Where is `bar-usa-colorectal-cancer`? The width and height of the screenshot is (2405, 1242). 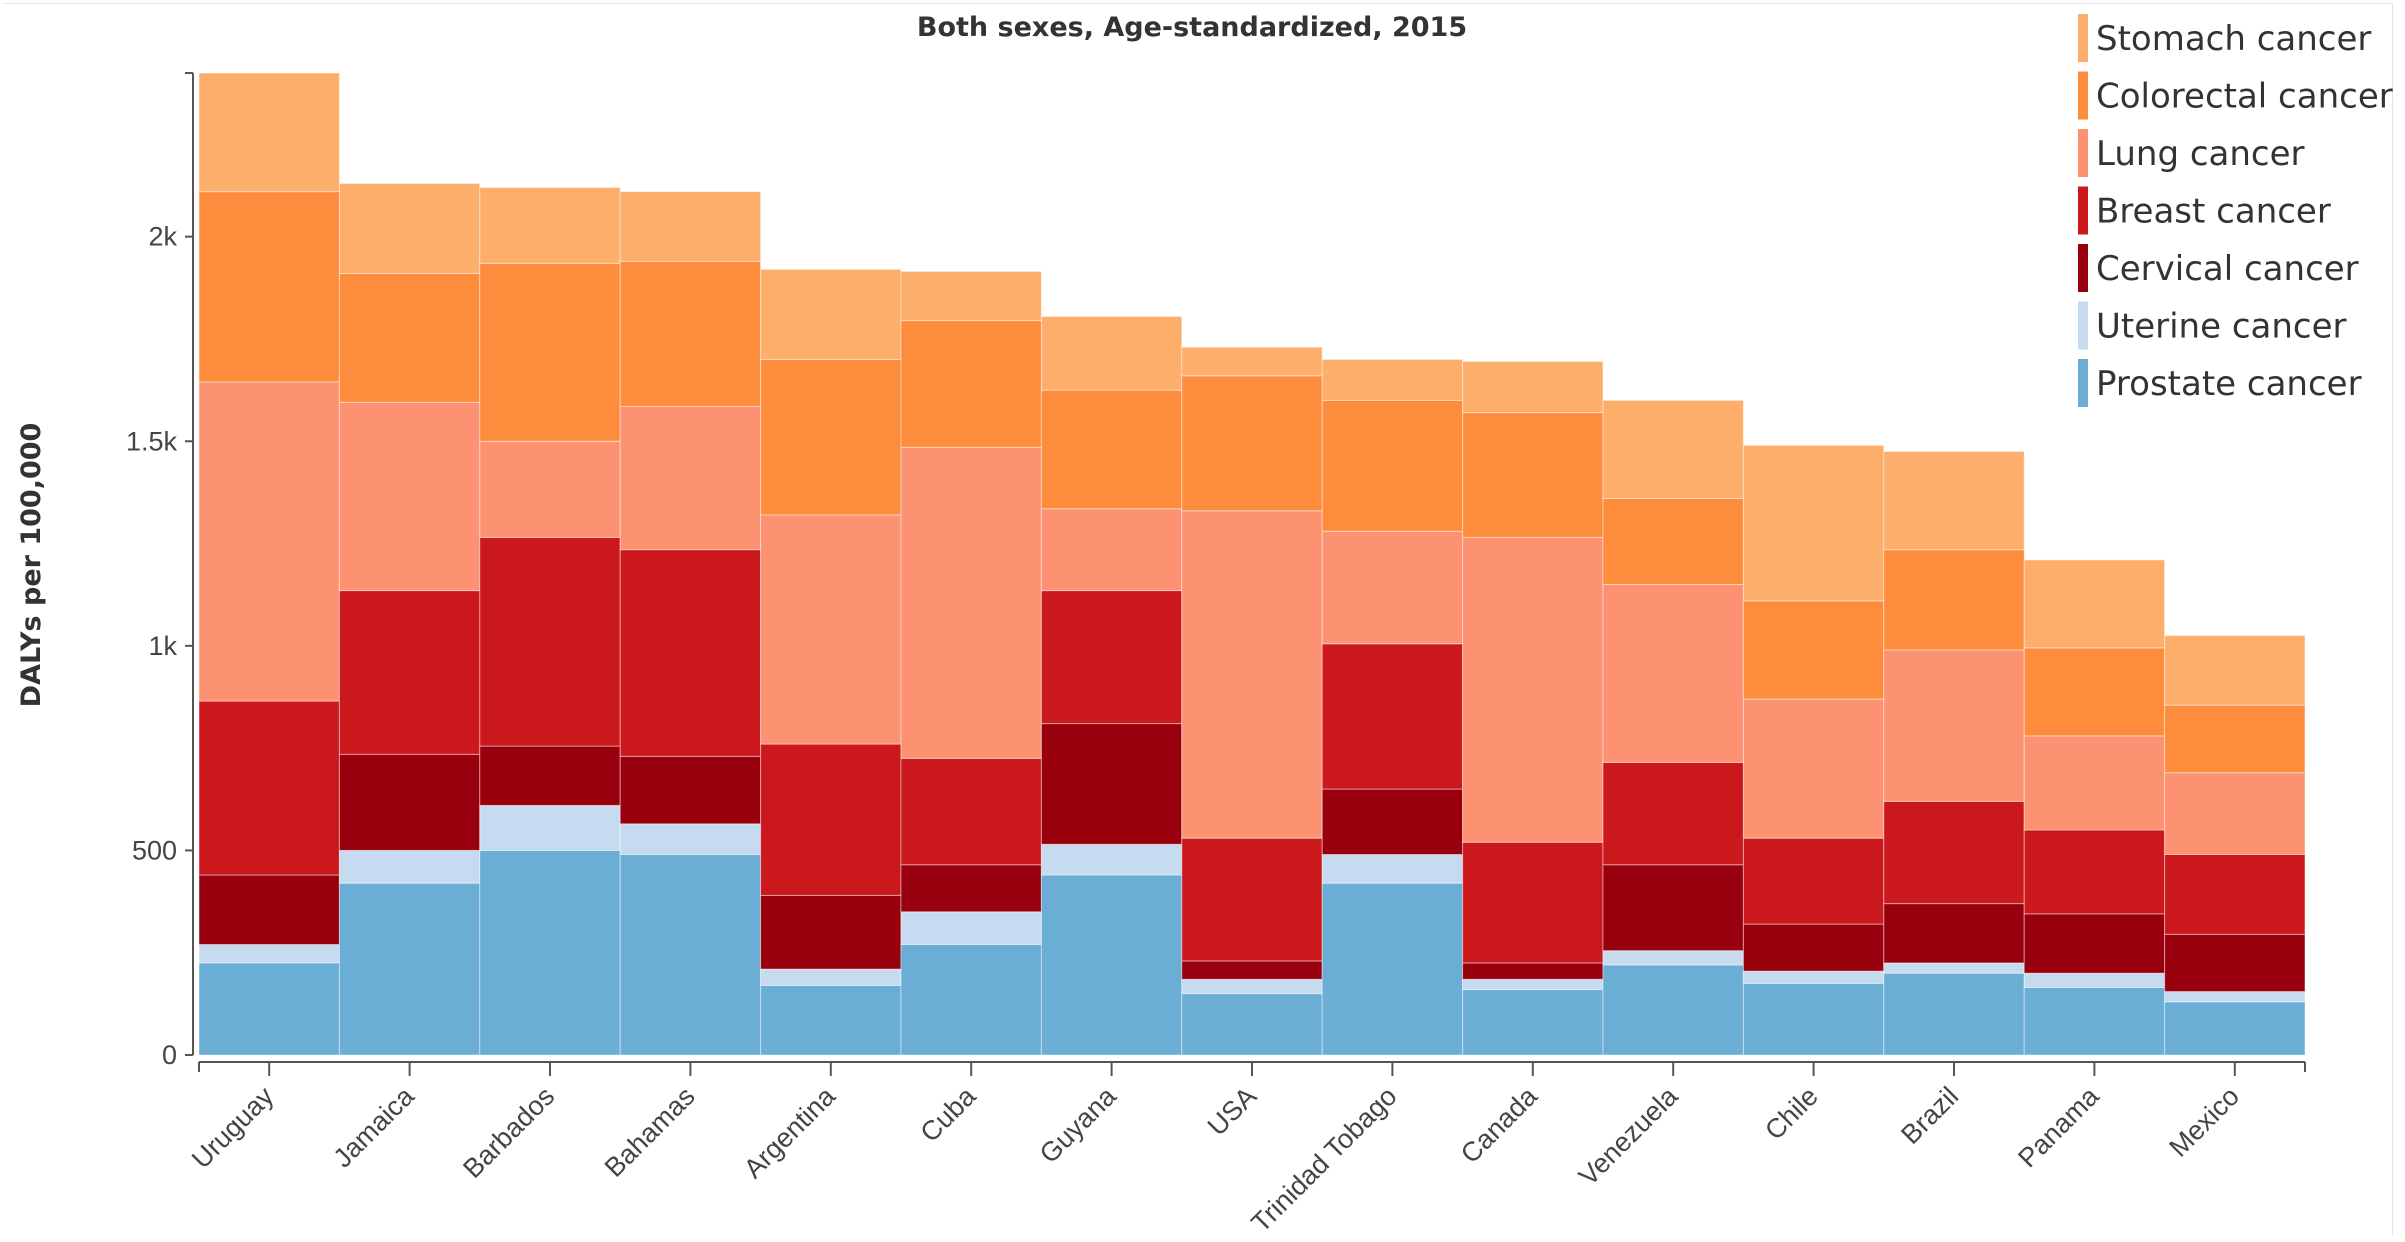 bar-usa-colorectal-cancer is located at coordinates (1252, 443).